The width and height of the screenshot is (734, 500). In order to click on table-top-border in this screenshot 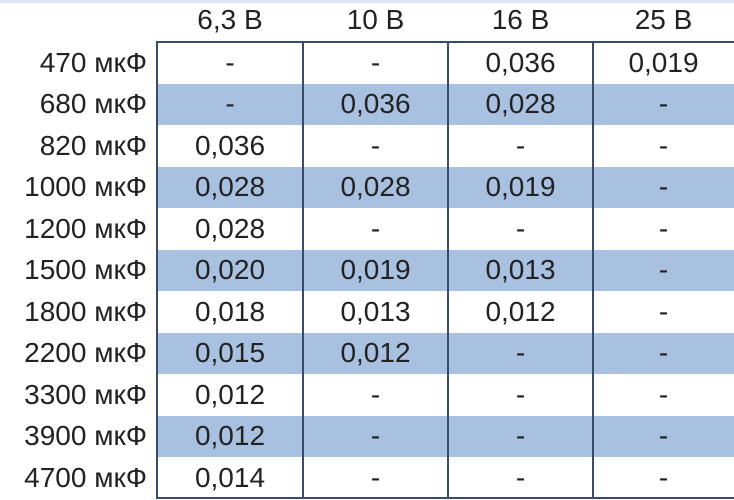, I will do `click(445, 42)`.